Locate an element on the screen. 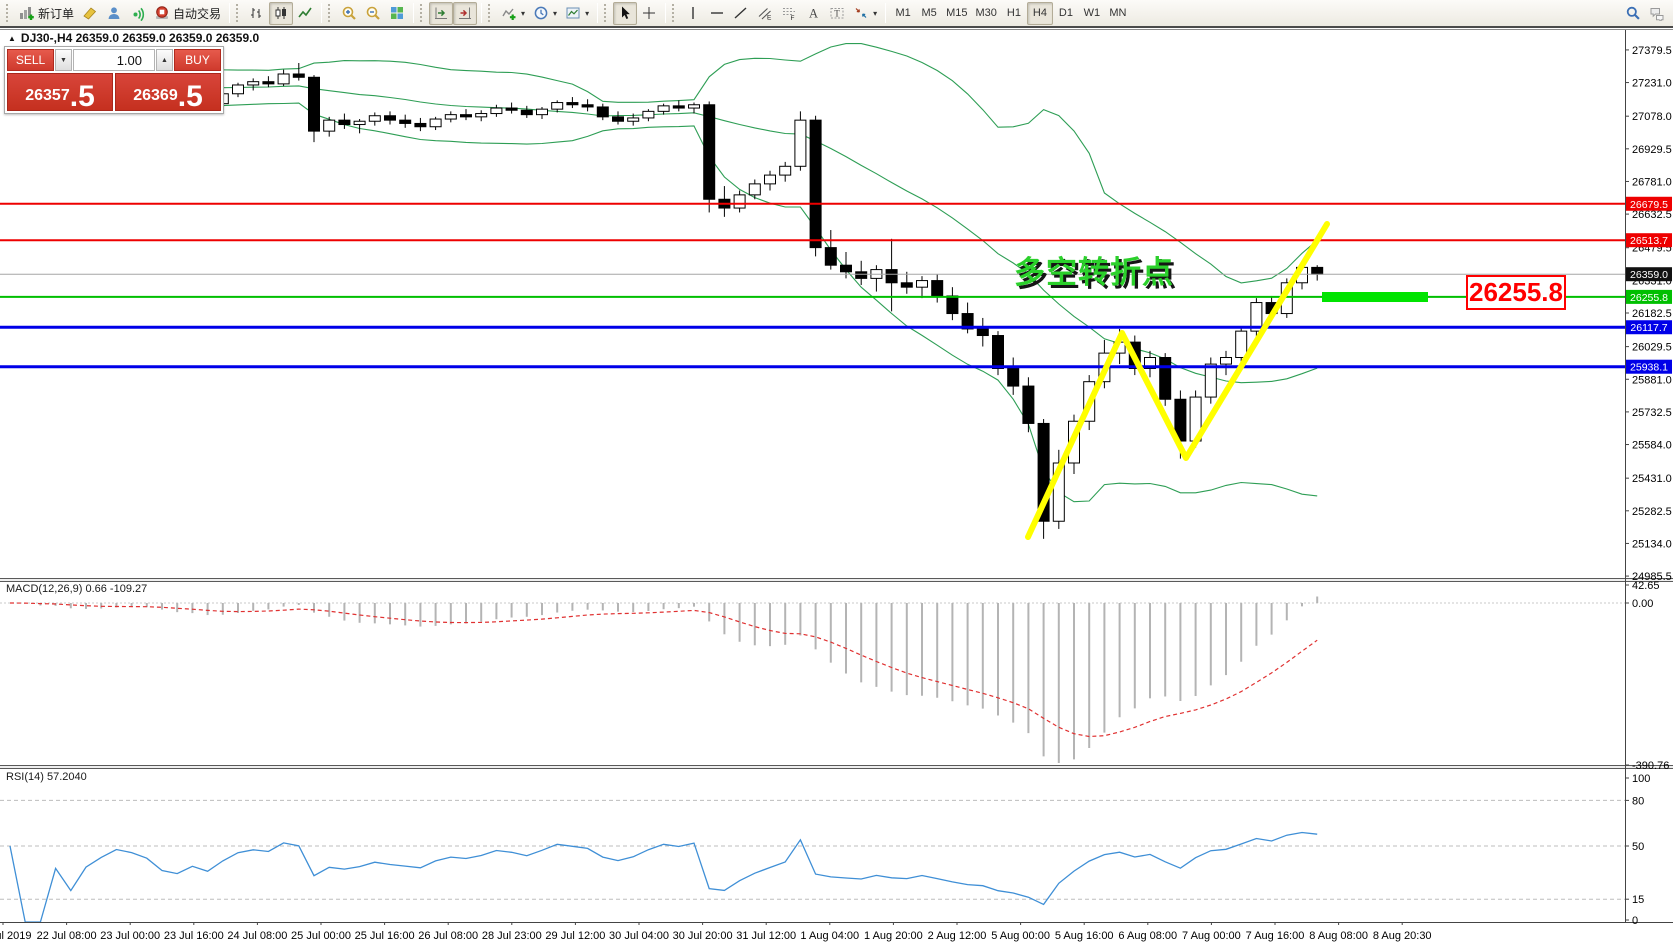 Image resolution: width=1673 pixels, height=948 pixels. macd-signal-line is located at coordinates (663, 670).